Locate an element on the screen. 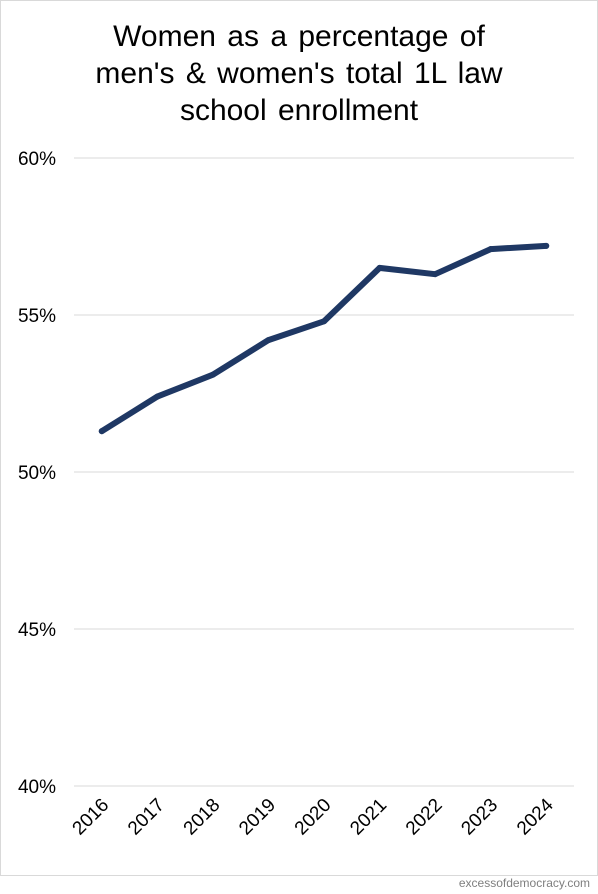 The image size is (598, 894). chart-title-line-2: men's & women's total 1L law is located at coordinates (299, 73).